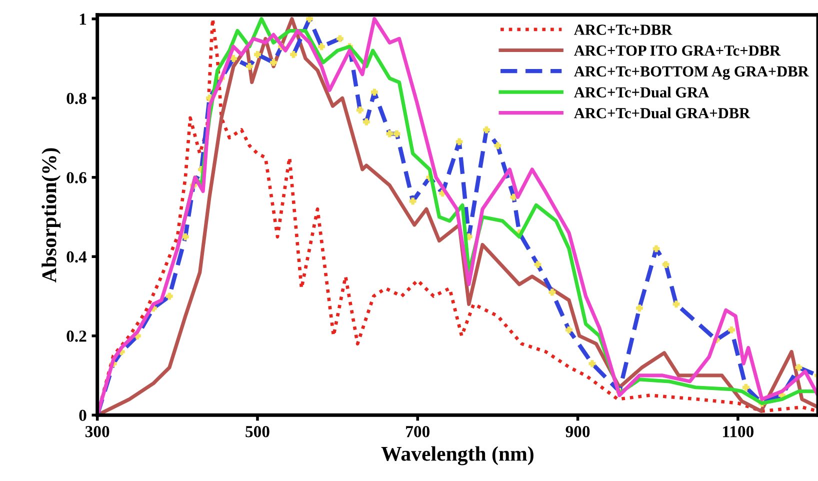 Image resolution: width=818 pixels, height=481 pixels. Describe the element at coordinates (258, 432) in the screenshot. I see `x-tick-label: 500` at that location.